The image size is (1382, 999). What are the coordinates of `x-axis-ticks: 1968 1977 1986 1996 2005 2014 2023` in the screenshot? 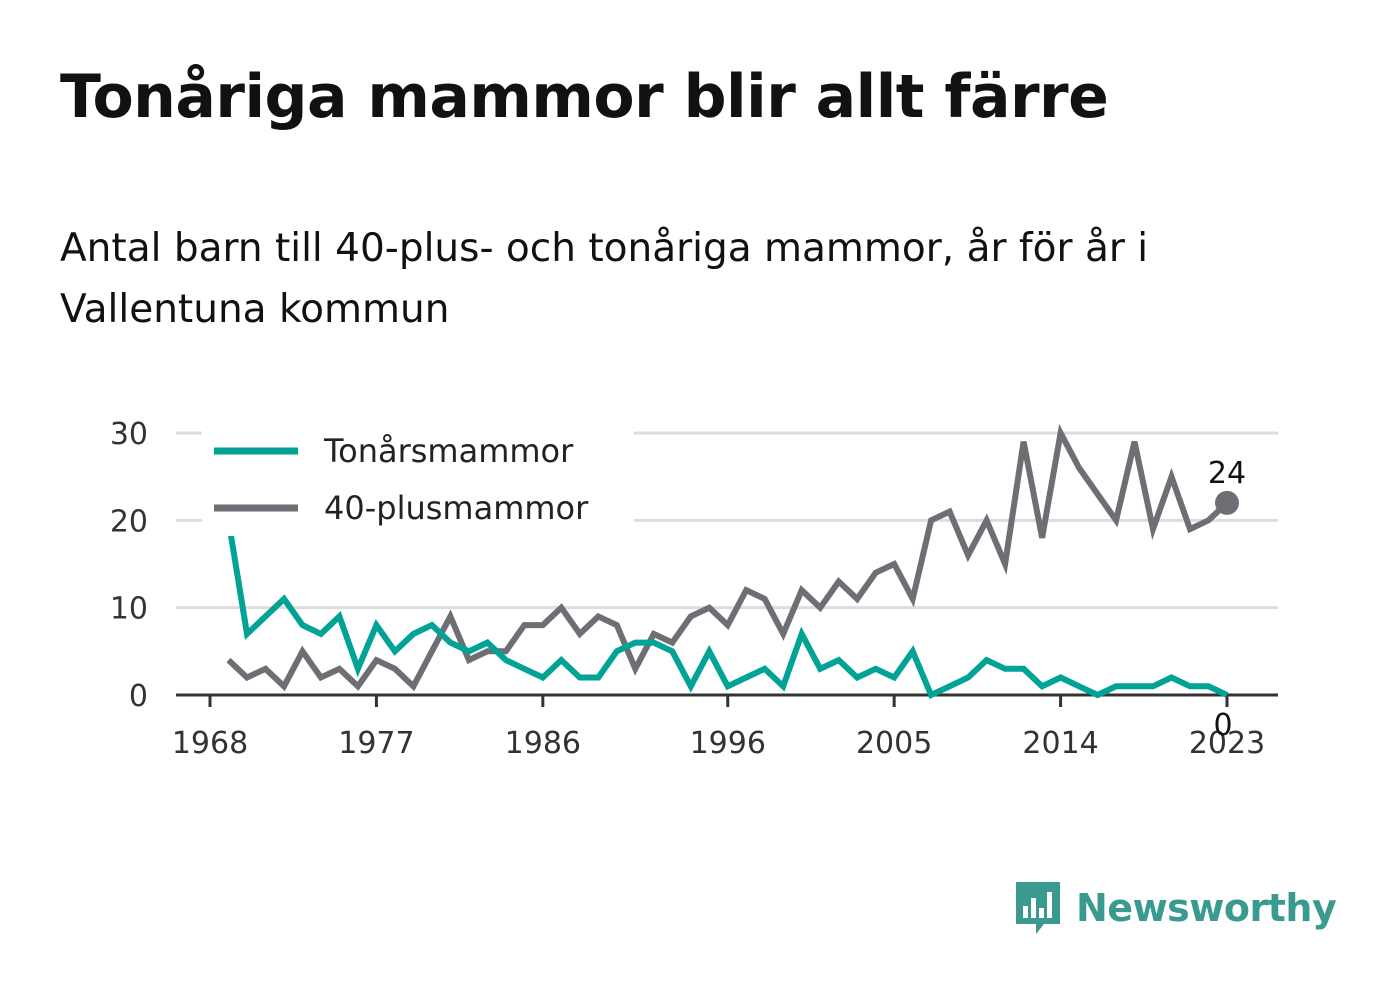 It's located at (718, 728).